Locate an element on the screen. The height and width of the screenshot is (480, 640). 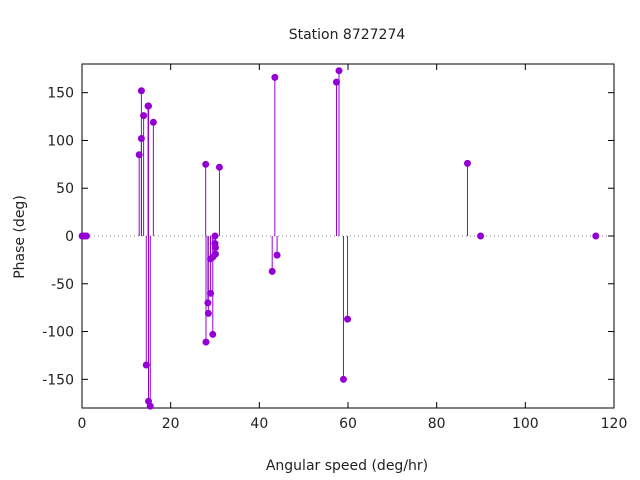
y-tick-label: 150 is located at coordinates (60, 94).